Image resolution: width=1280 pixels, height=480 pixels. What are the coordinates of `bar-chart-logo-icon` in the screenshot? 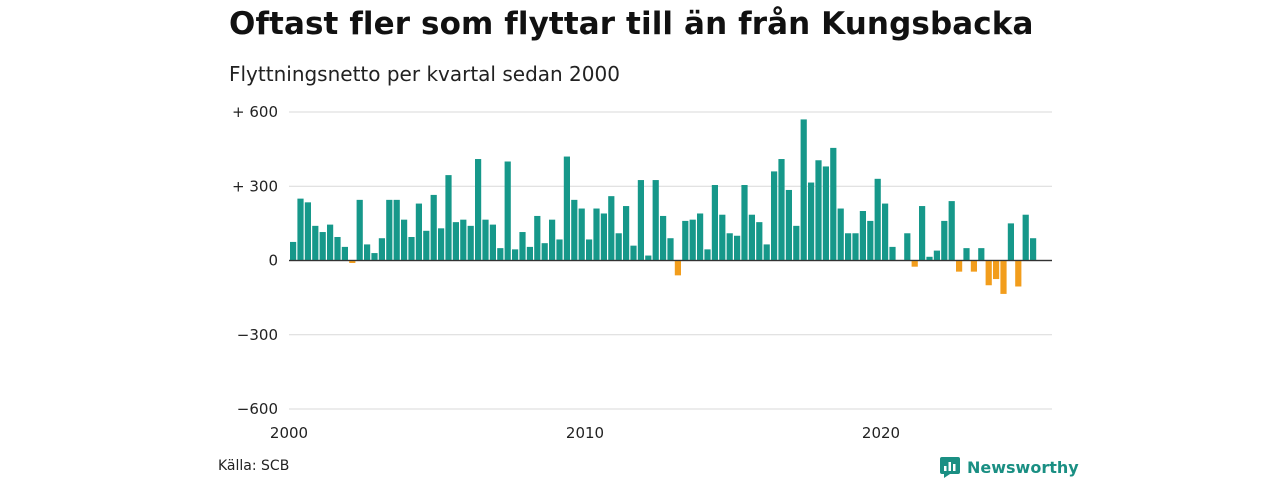 It's located at (950, 467).